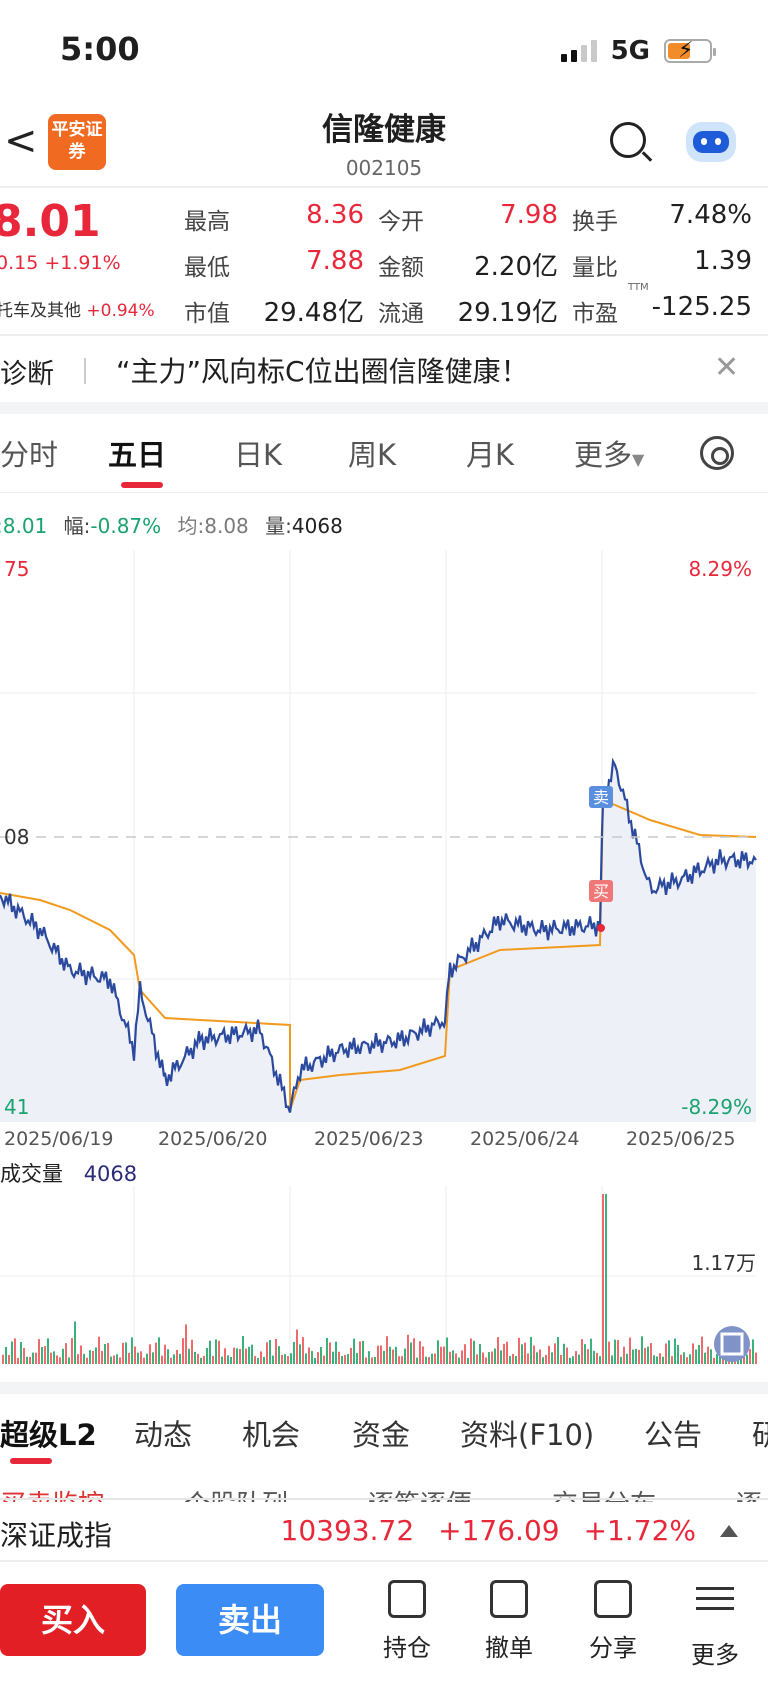 The width and height of the screenshot is (768, 1701). Describe the element at coordinates (322, 371) in the screenshot. I see `news-headline: “主力”风向标C位出圈信隆健康！` at that location.